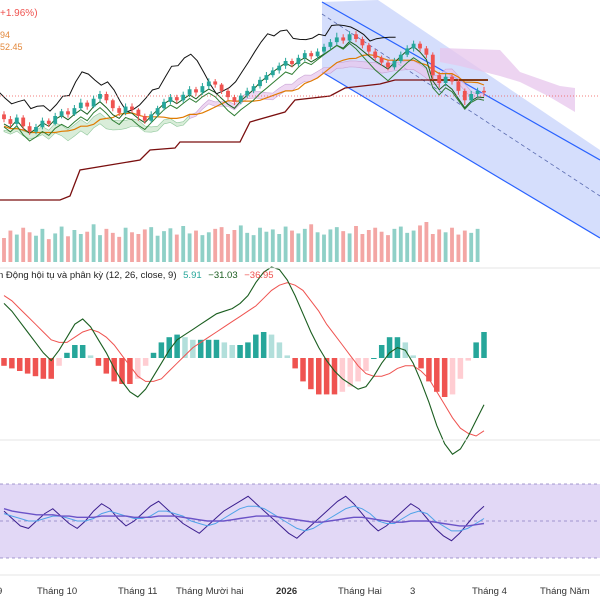  What do you see at coordinates (507, 80) in the screenshot?
I see `ichimoku-future-cloud` at bounding box center [507, 80].